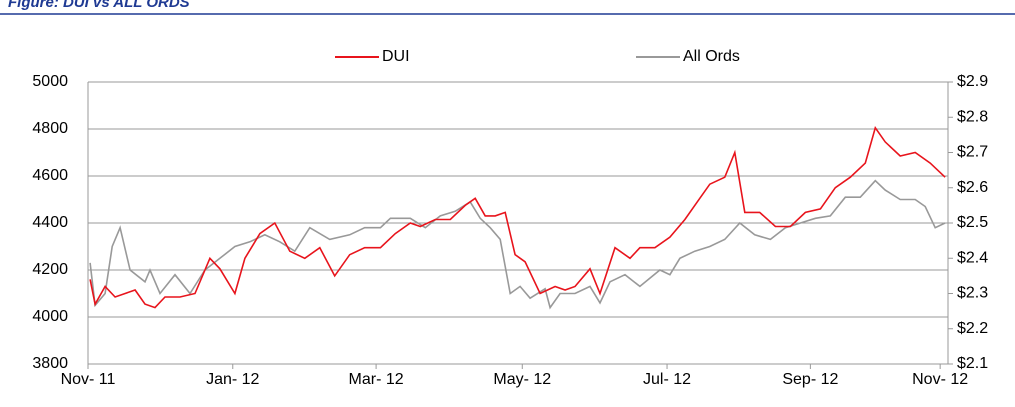  What do you see at coordinates (972, 152) in the screenshot?
I see `y2-tick-label: $2.7` at bounding box center [972, 152].